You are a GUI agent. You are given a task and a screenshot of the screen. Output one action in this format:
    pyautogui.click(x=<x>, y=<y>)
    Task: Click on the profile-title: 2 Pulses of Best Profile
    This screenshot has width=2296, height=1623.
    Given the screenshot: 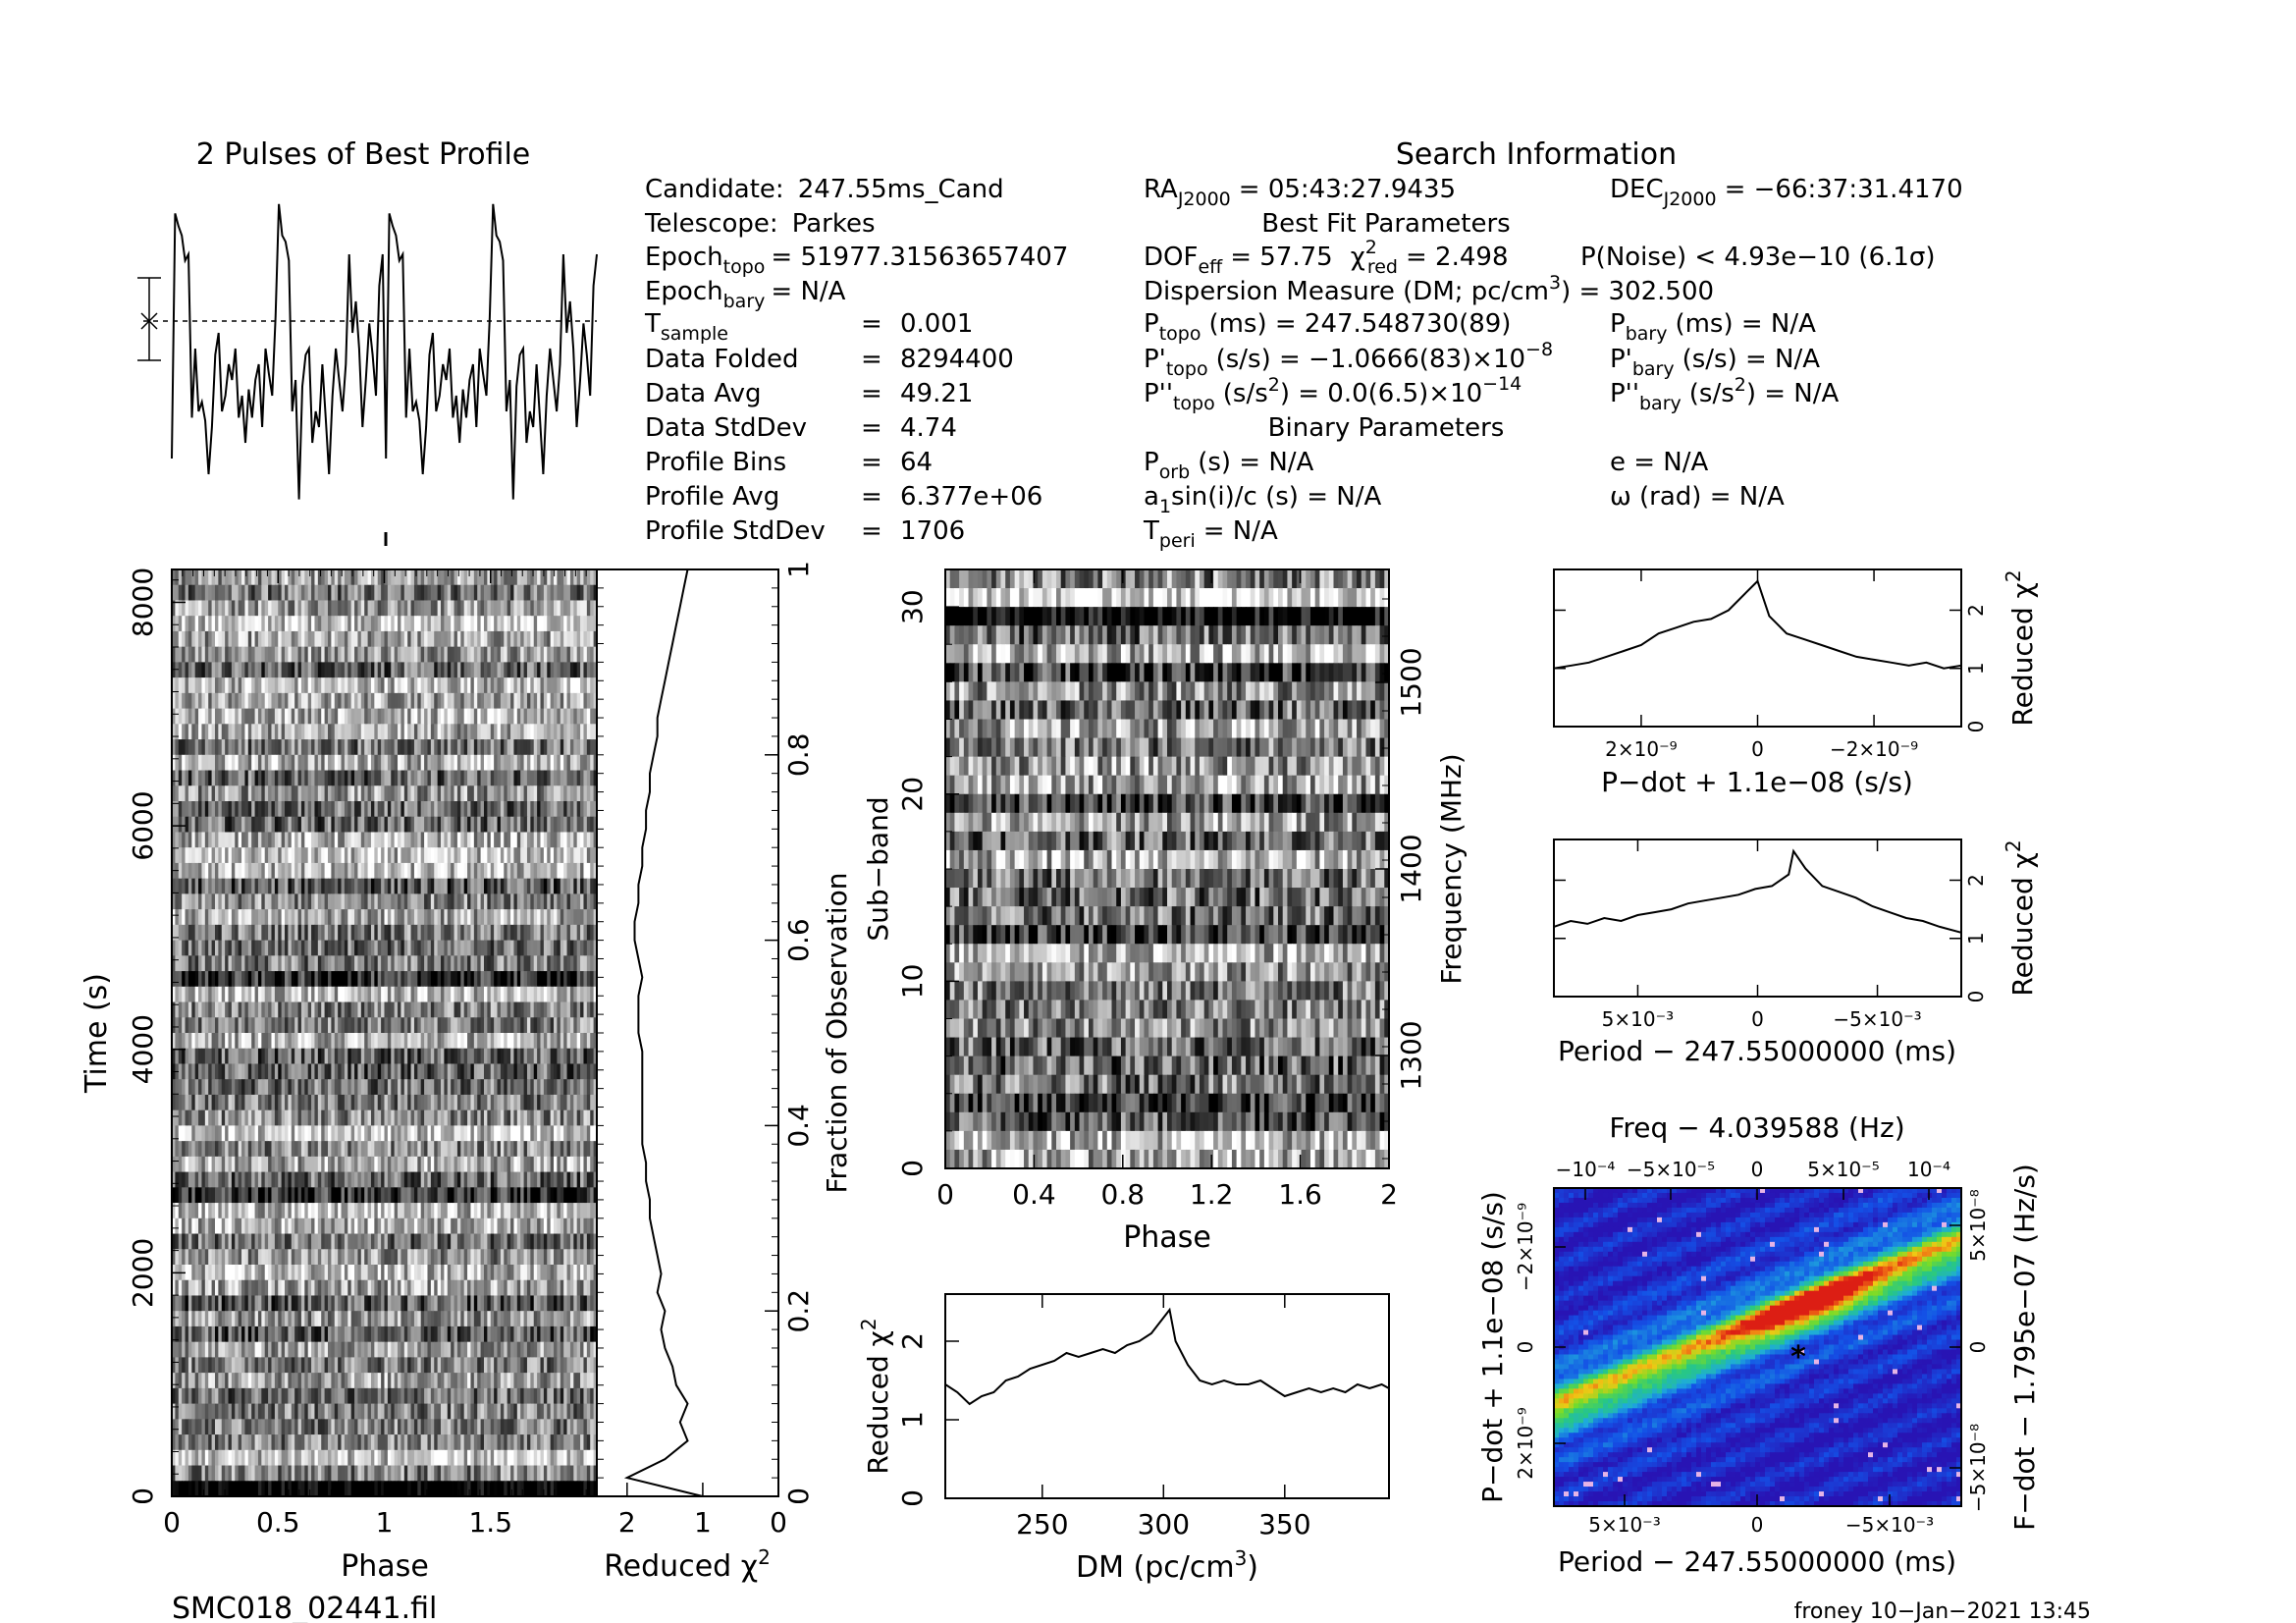 What is the action you would take?
    pyautogui.click(x=364, y=154)
    